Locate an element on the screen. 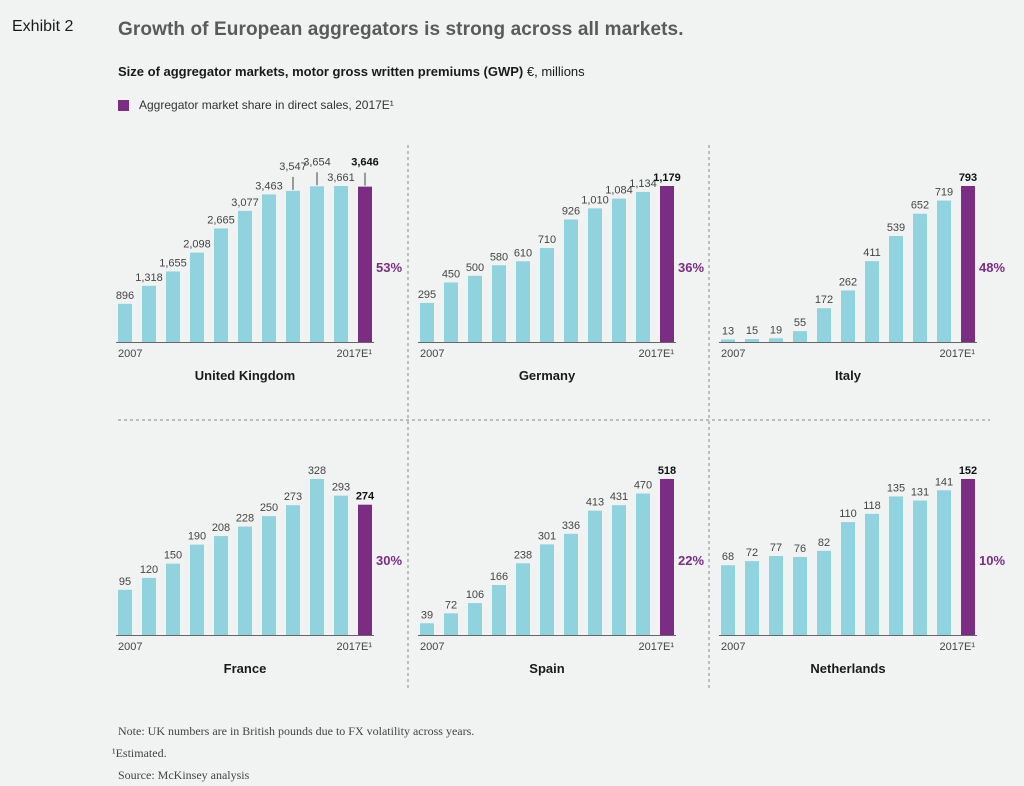 Image resolution: width=1024 pixels, height=786 pixels. italy-value-label: 652 is located at coordinates (920, 206).